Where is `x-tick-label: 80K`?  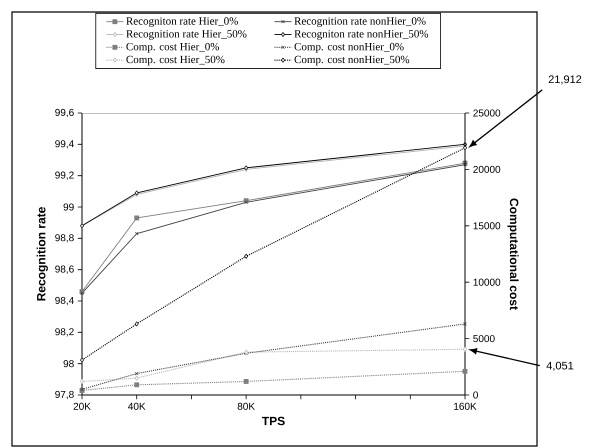 x-tick-label: 80K is located at coordinates (246, 406).